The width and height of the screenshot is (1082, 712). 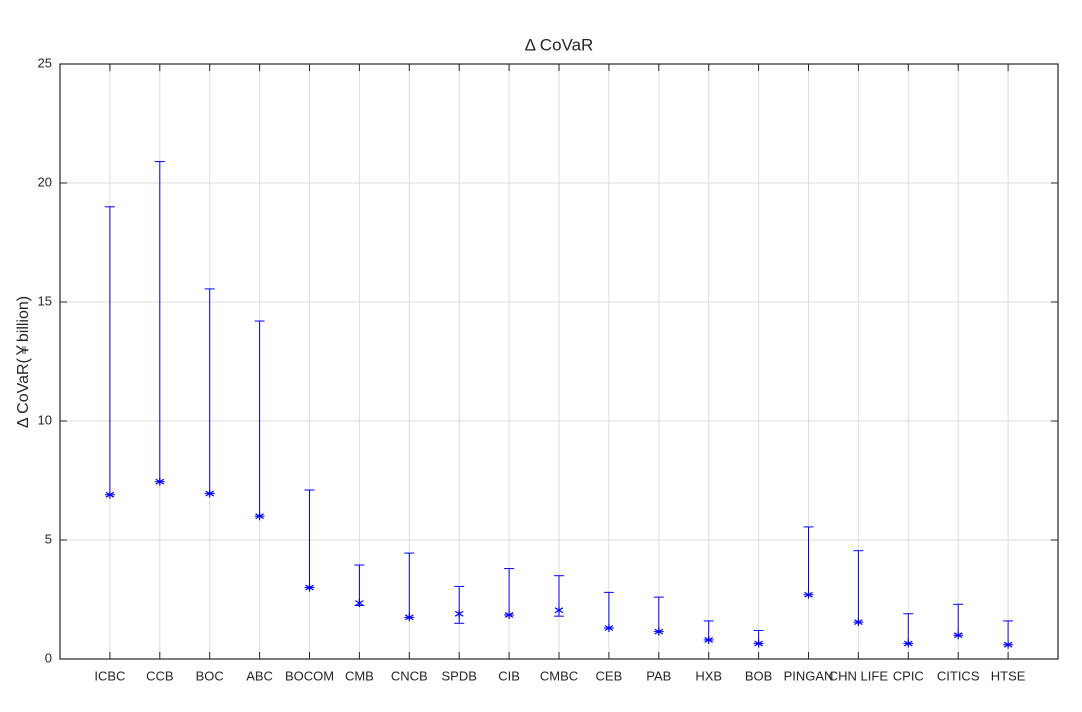 I want to click on x-tick-label: BOC, so click(x=210, y=675).